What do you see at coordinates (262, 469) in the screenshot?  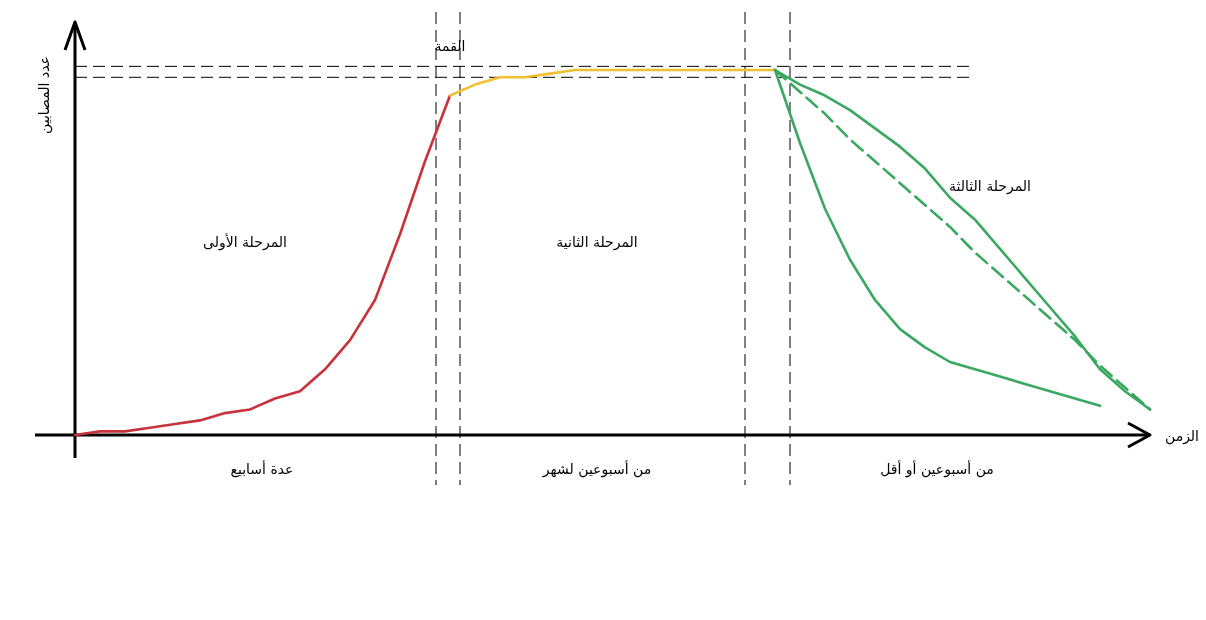 I see `text: عدة أسابيع` at bounding box center [262, 469].